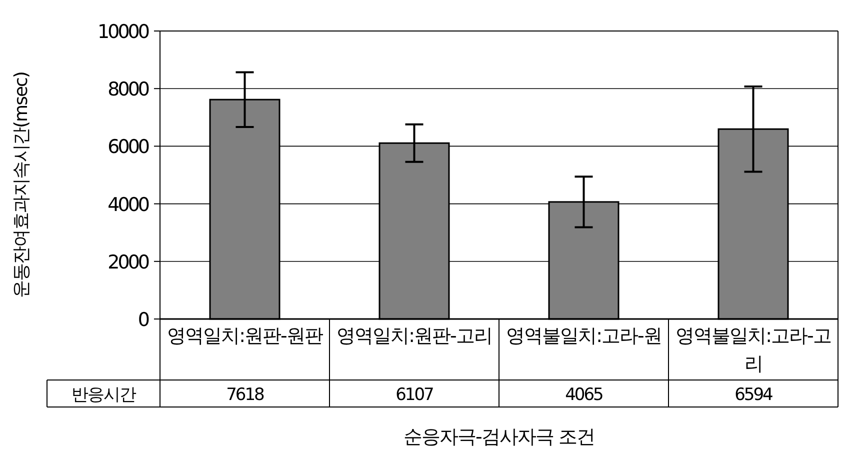  What do you see at coordinates (123, 32) in the screenshot?
I see `y-tick-label: 10000` at bounding box center [123, 32].